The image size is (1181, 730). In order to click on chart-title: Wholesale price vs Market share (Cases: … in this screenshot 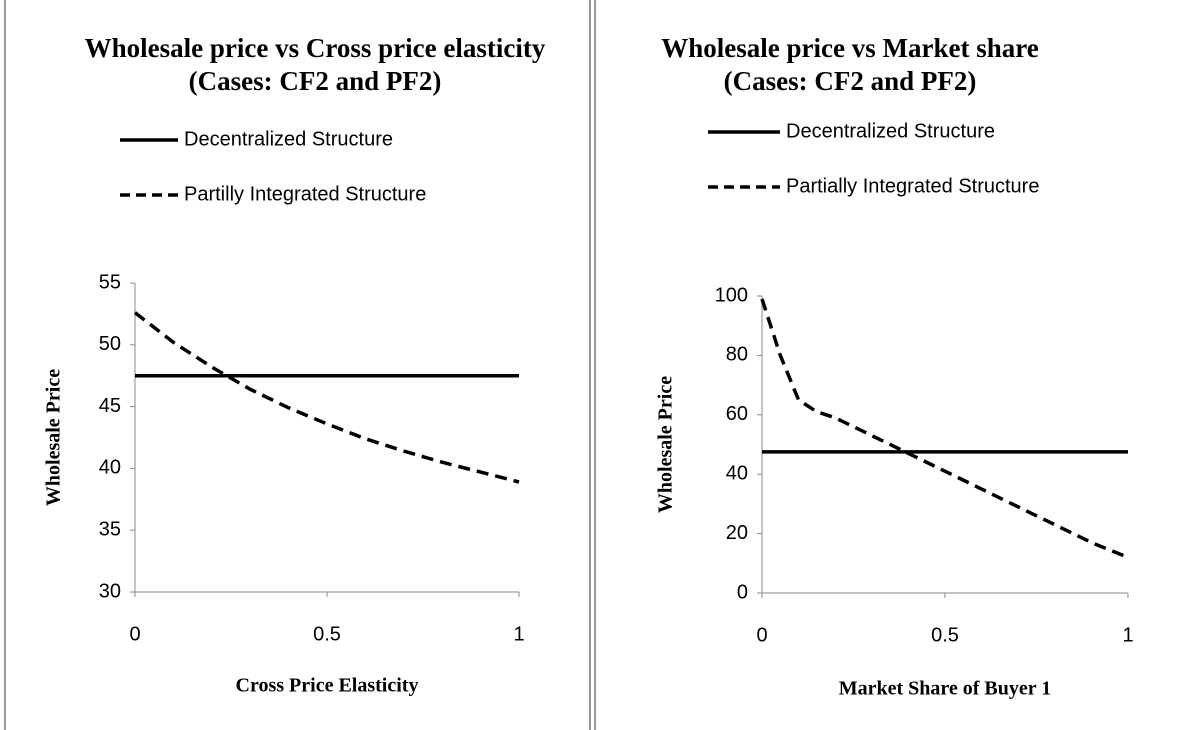, I will do `click(850, 64)`.